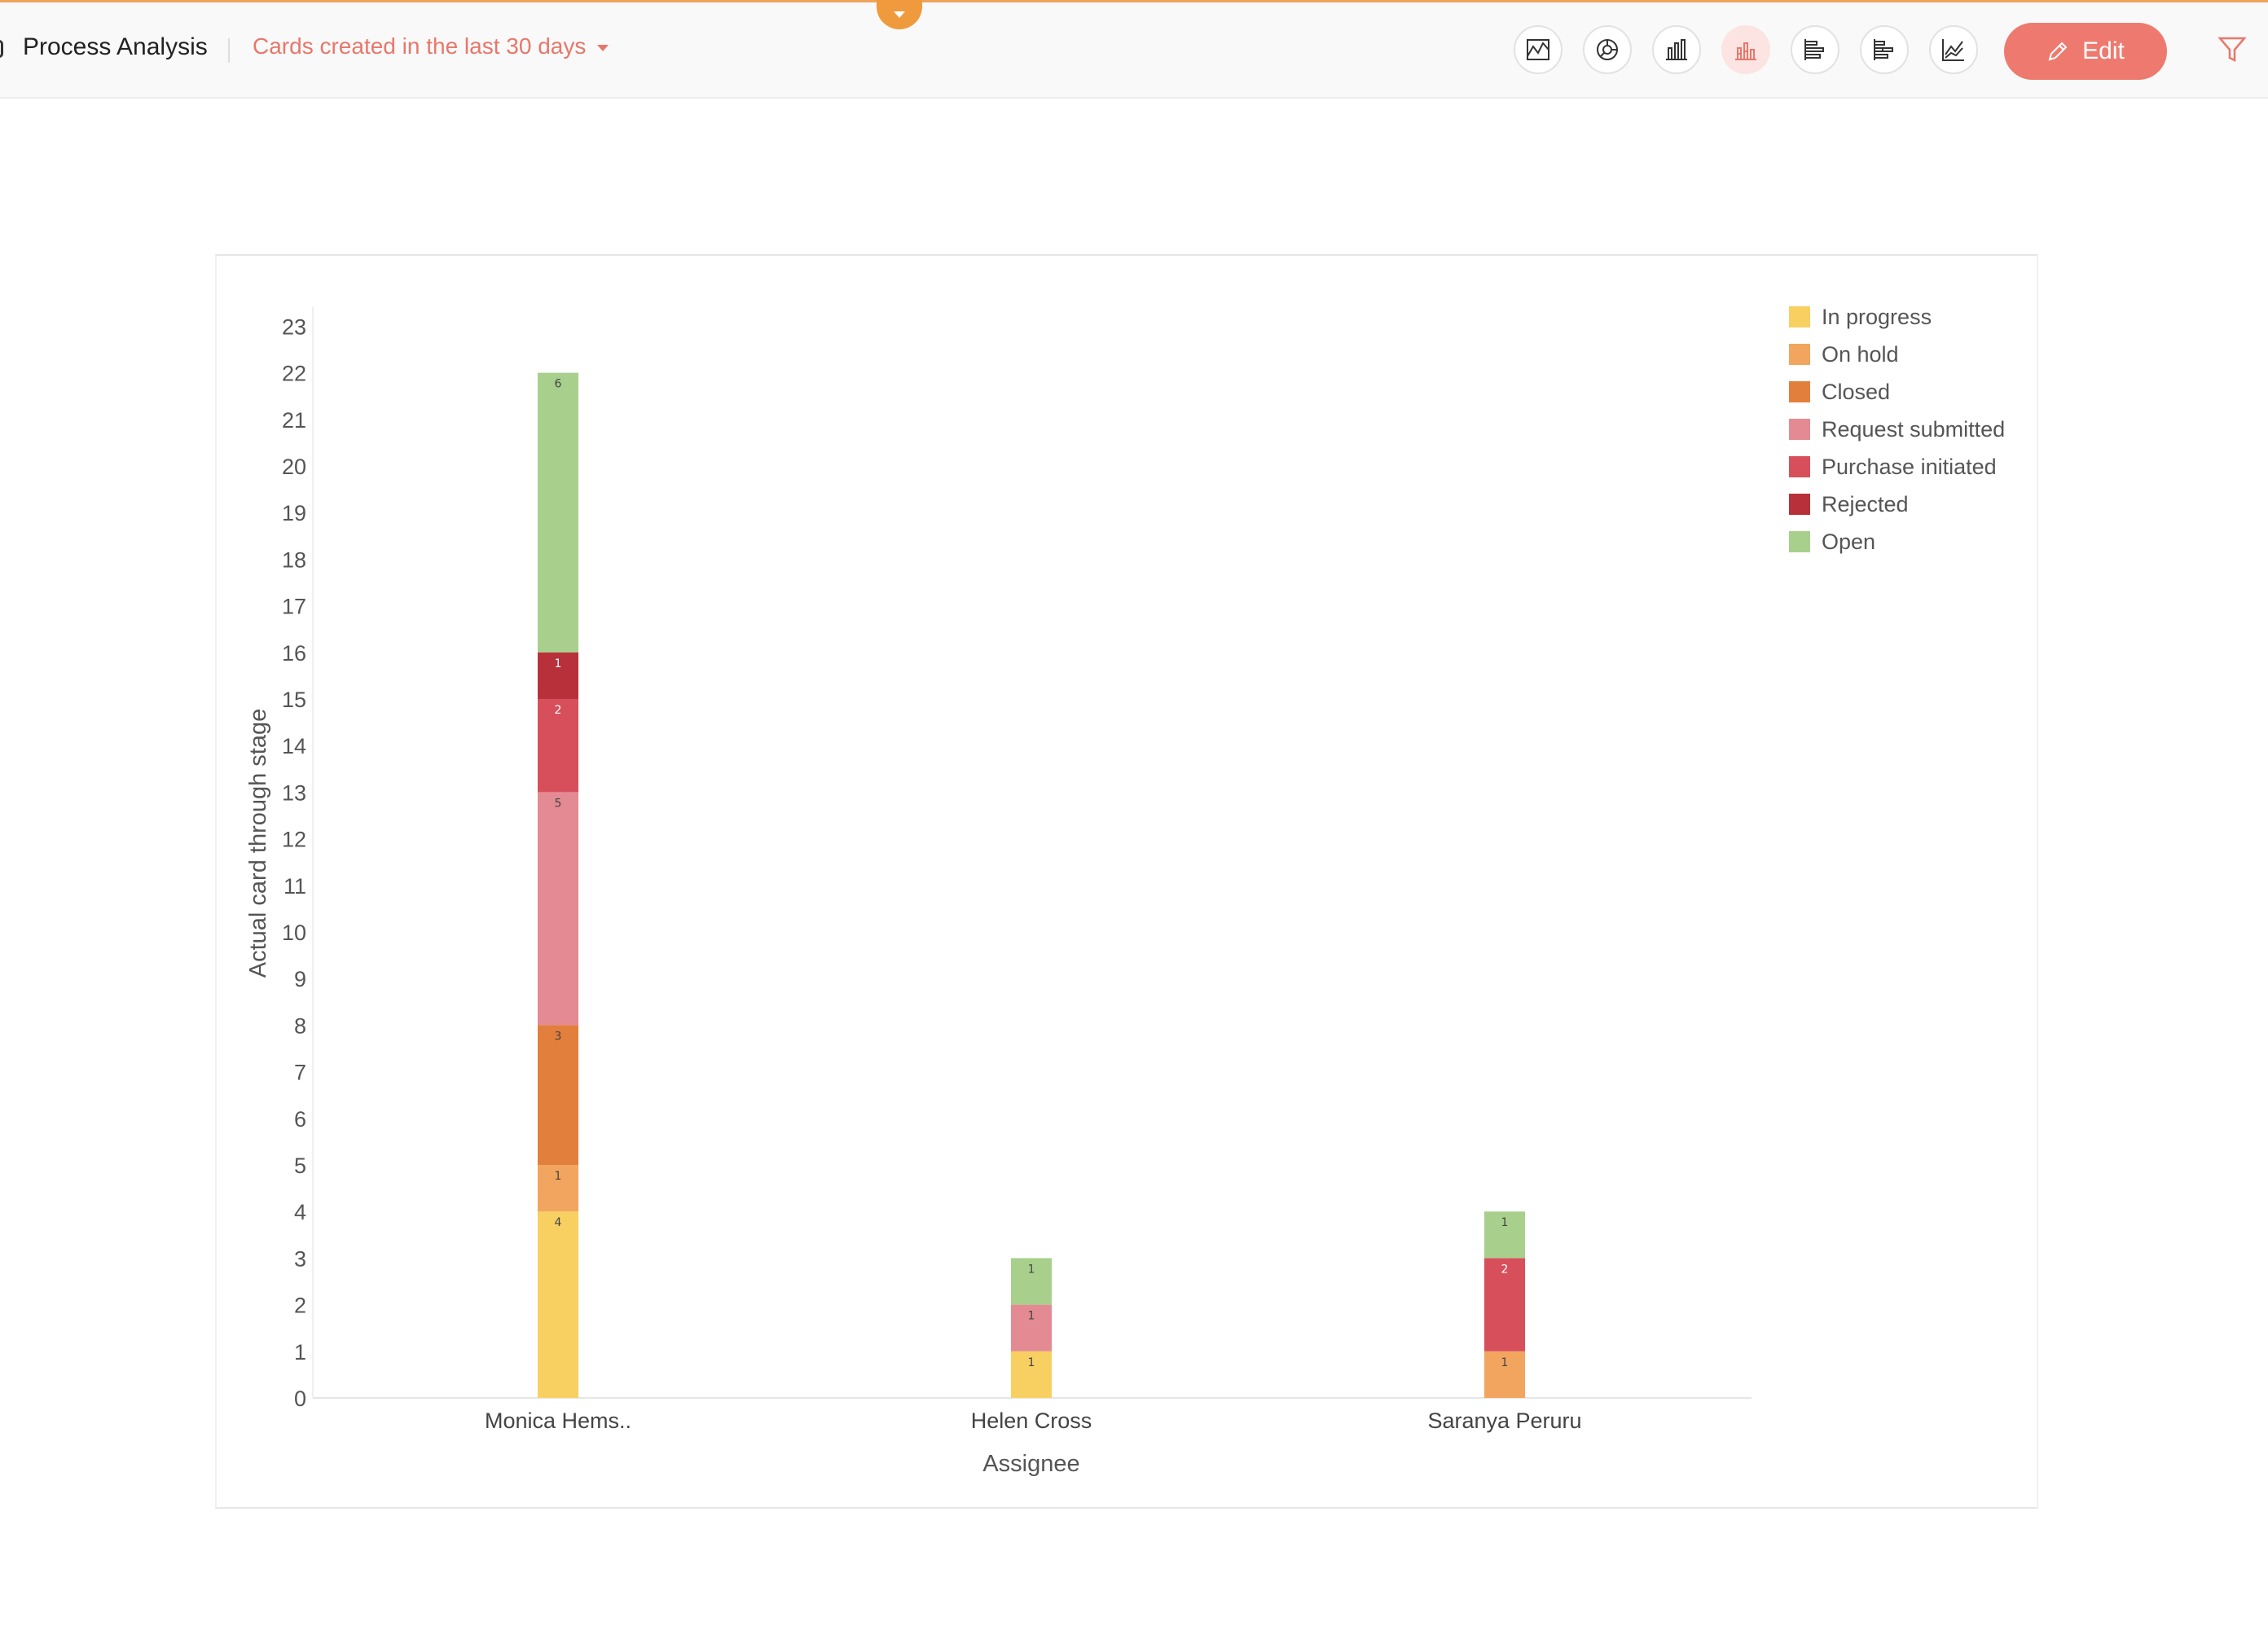 This screenshot has width=2268, height=1648. What do you see at coordinates (1134, 1) in the screenshot?
I see `top-accent-line` at bounding box center [1134, 1].